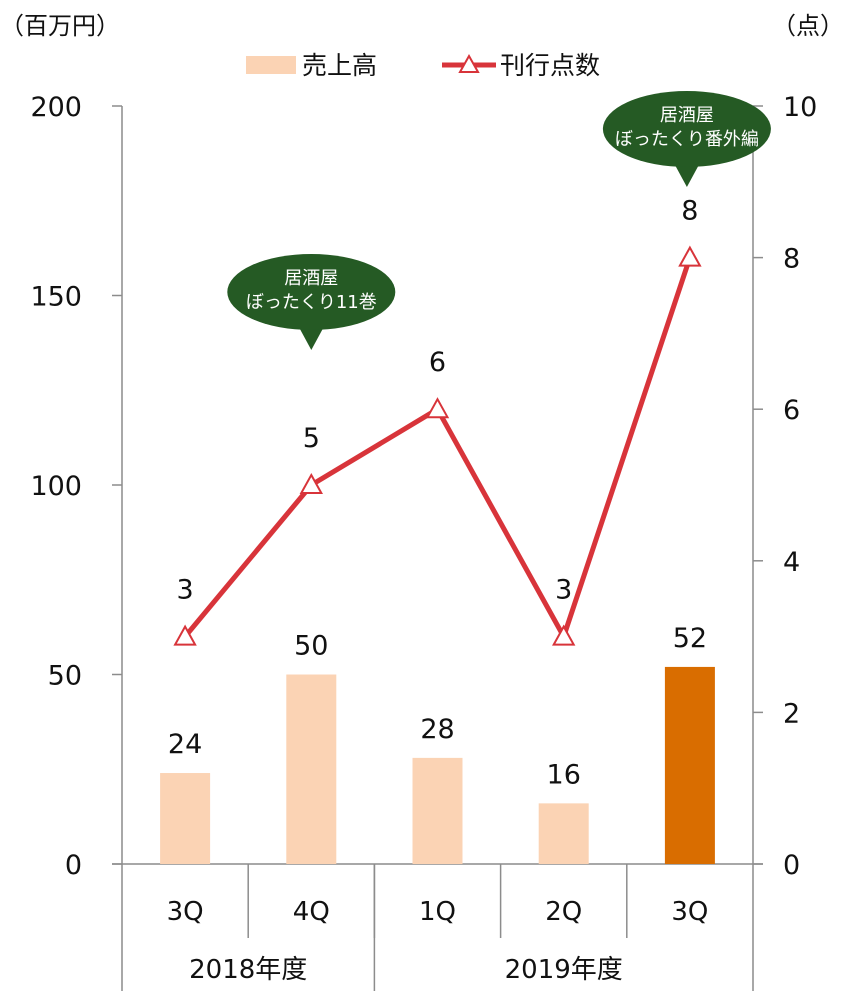  What do you see at coordinates (56, 297) in the screenshot?
I see `left-axis-tick-label: 150` at bounding box center [56, 297].